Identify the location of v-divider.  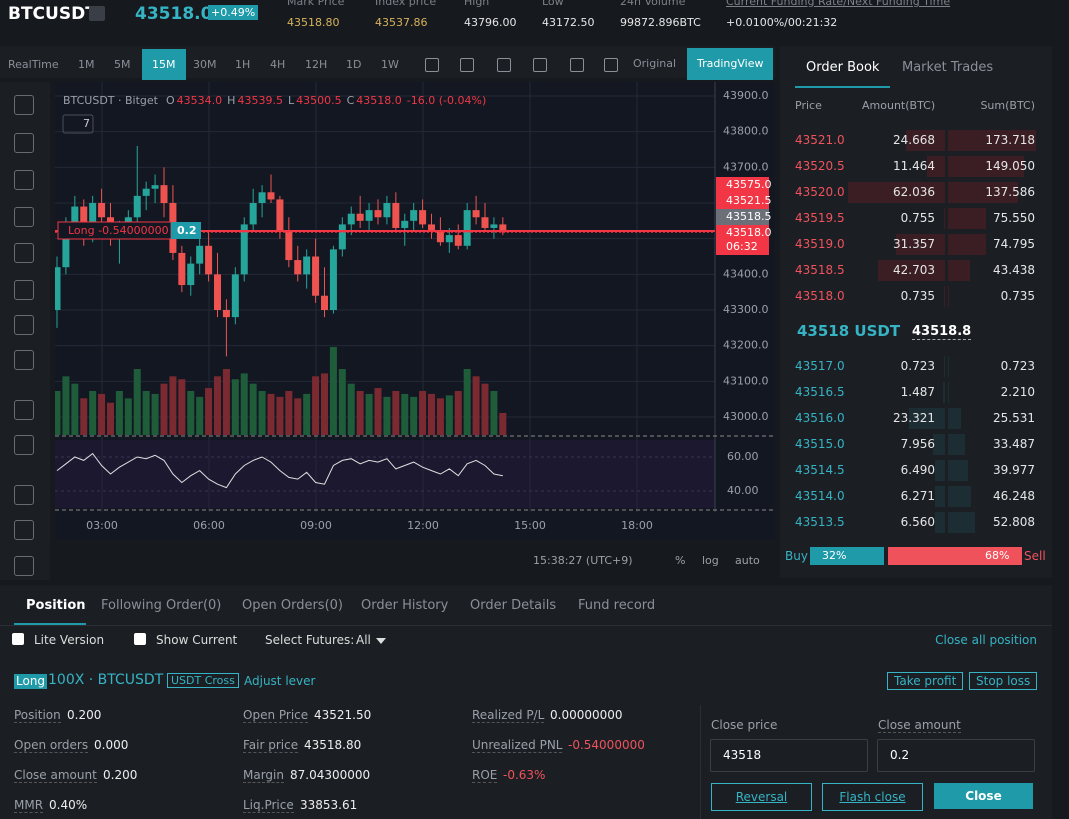
(700, 762).